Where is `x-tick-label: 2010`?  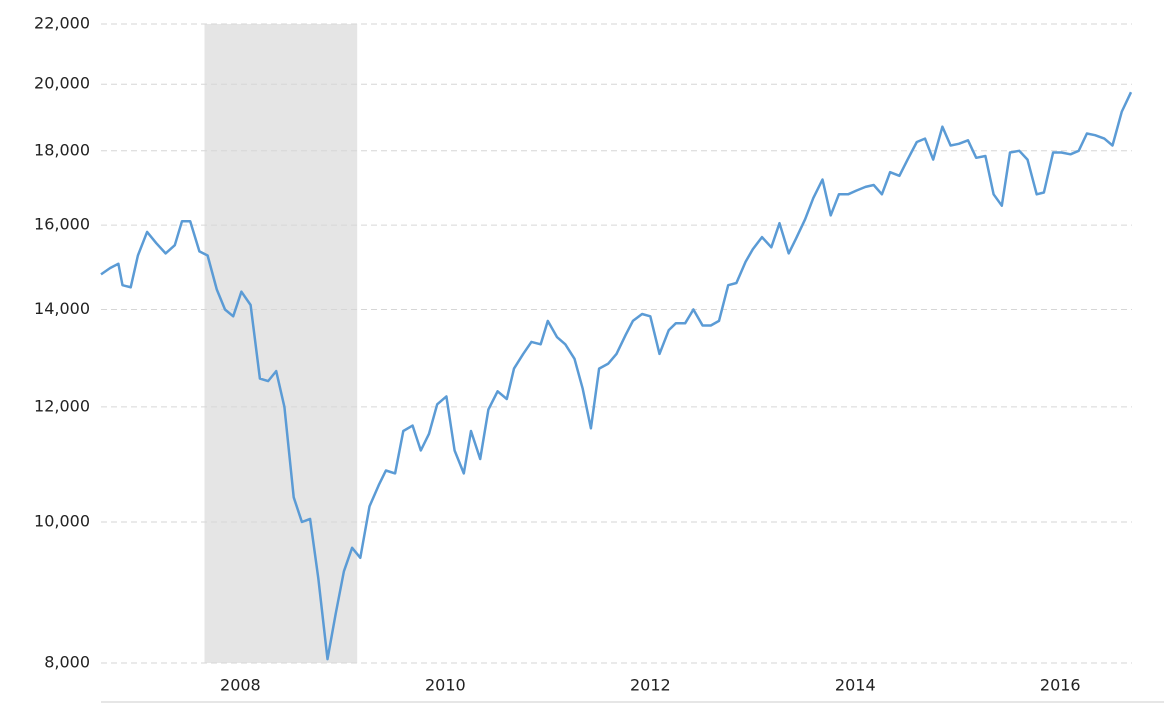 x-tick-label: 2010 is located at coordinates (445, 685).